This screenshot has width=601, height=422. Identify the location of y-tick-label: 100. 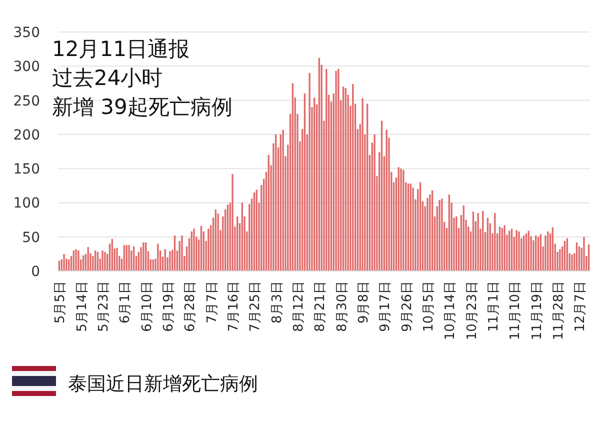
(26, 204).